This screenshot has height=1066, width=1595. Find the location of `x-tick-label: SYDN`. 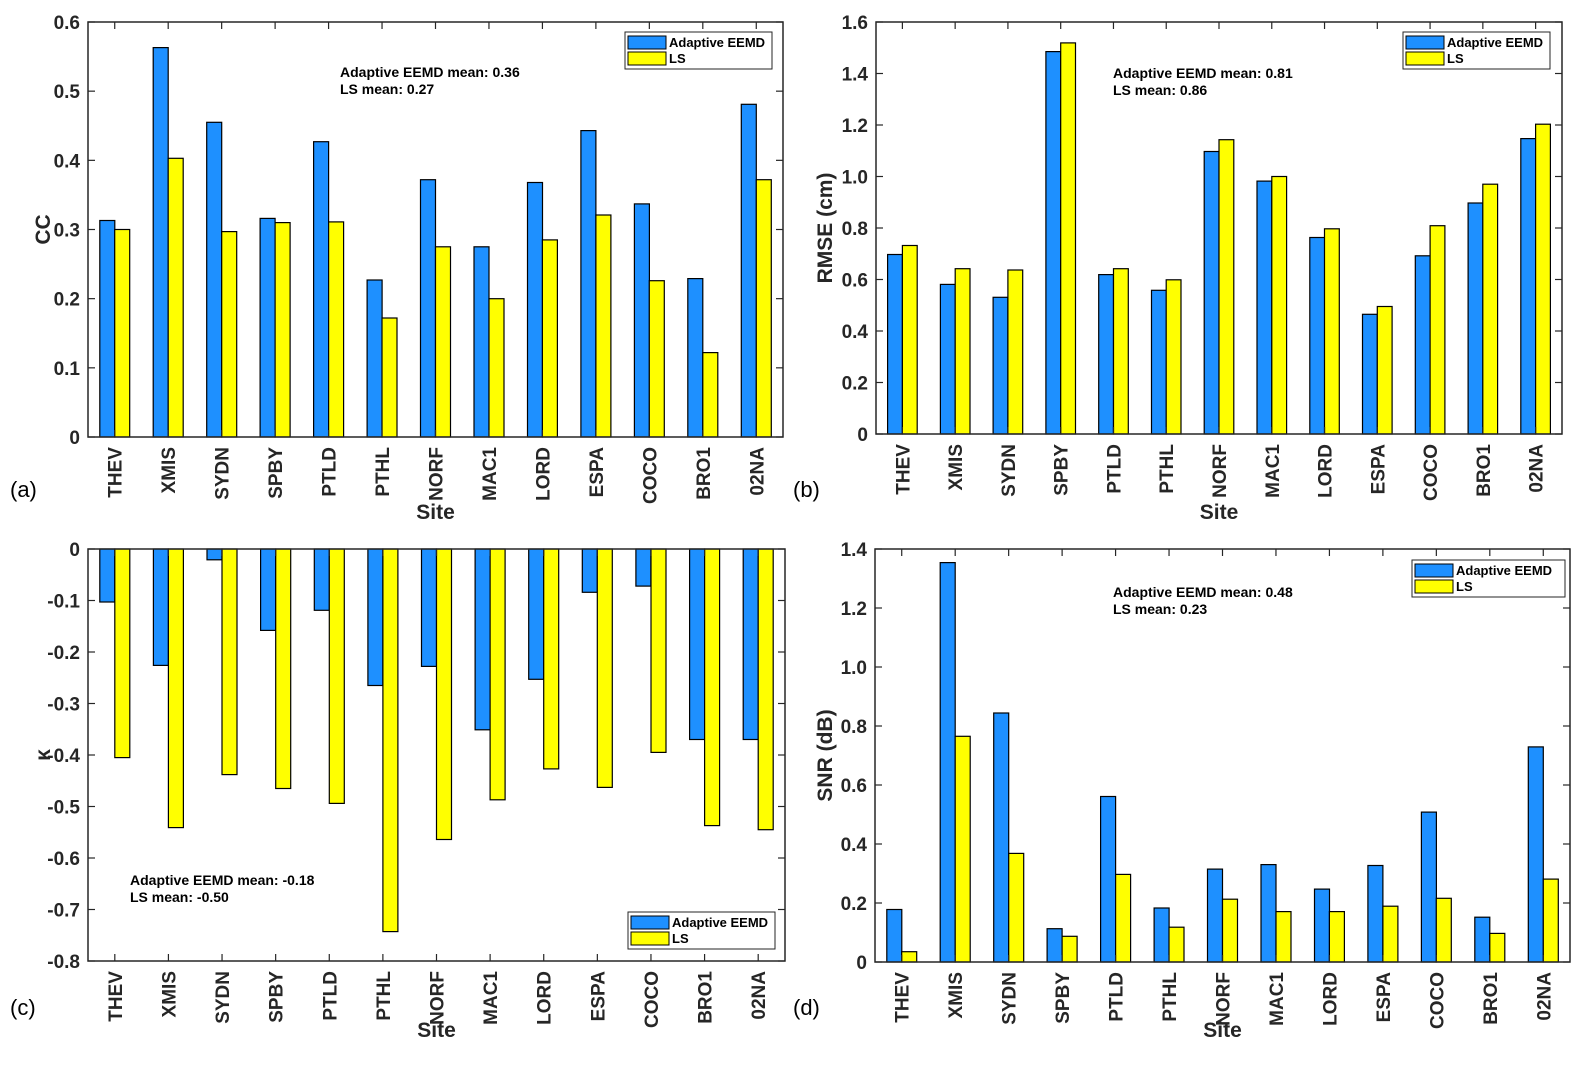

x-tick-label: SYDN is located at coordinates (1009, 470).